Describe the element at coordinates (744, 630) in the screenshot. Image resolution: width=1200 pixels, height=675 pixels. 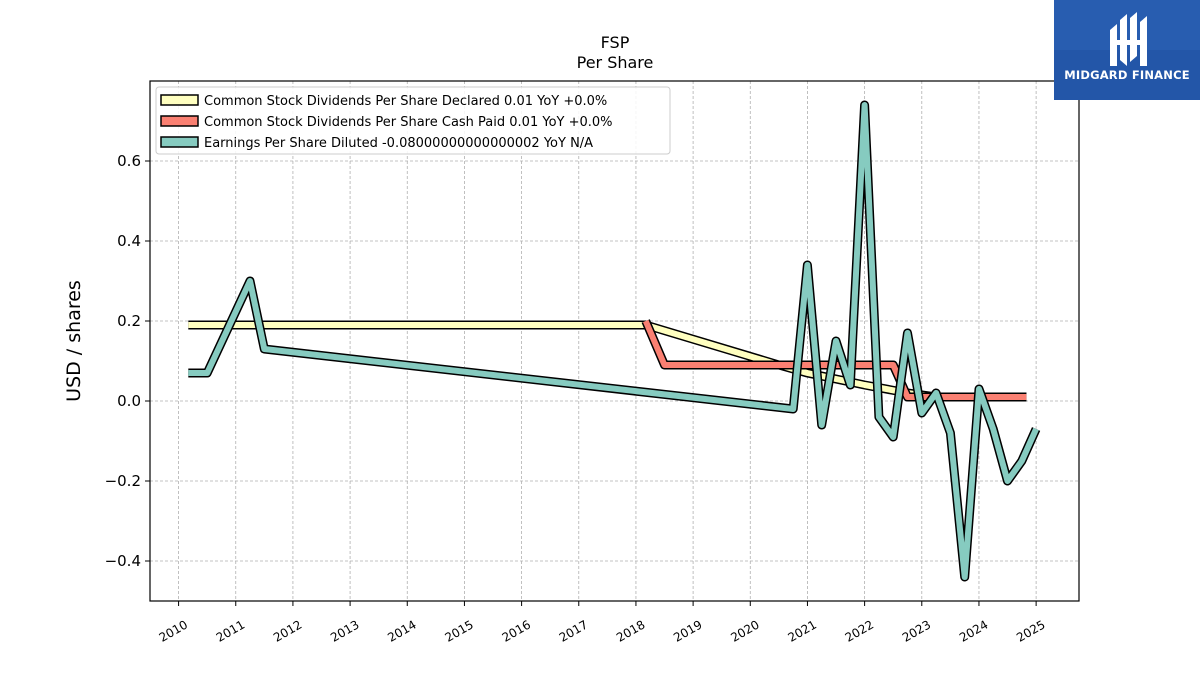
I see `x-tick-label: 2020` at that location.